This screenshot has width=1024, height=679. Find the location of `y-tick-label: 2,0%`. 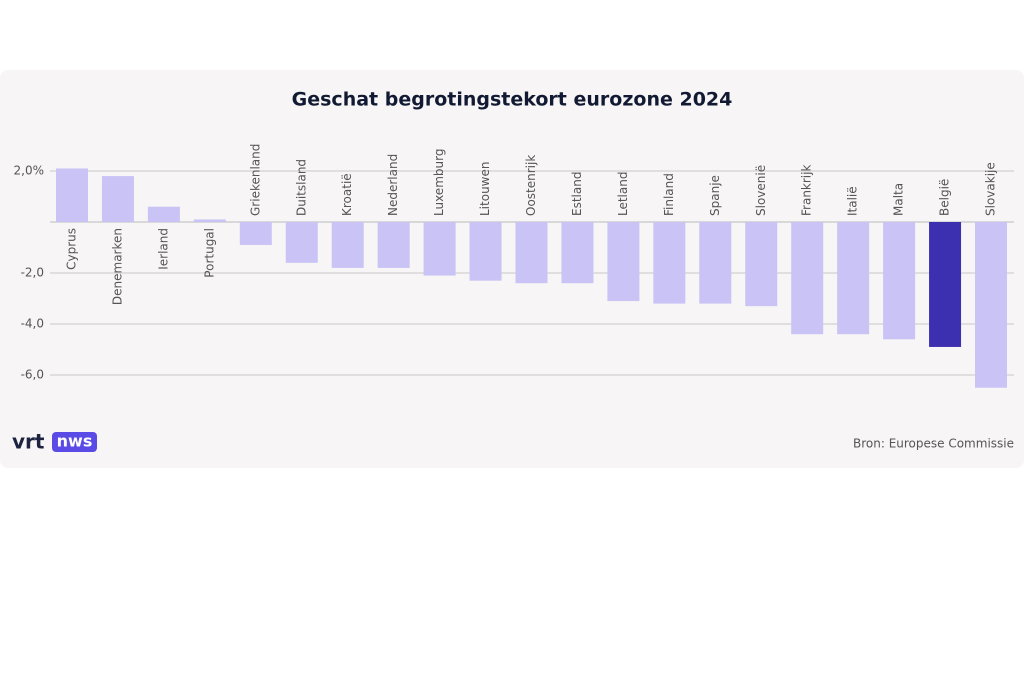

y-tick-label: 2,0% is located at coordinates (29, 171).